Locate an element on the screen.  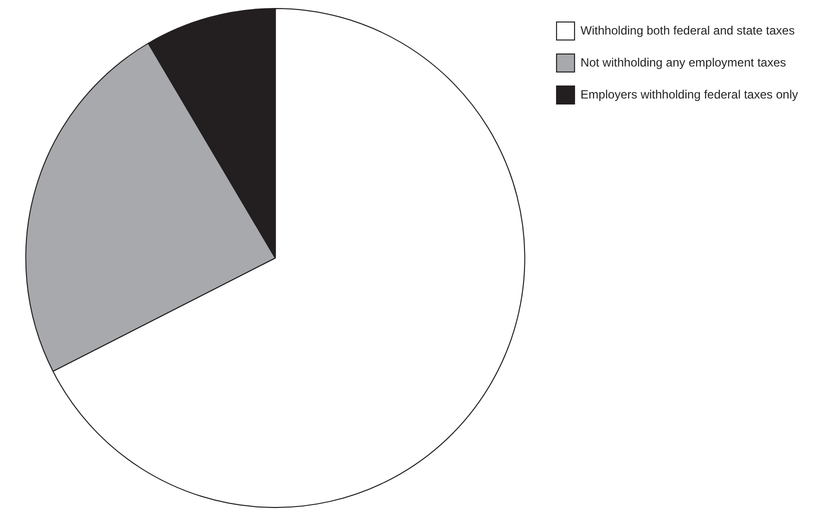
legend-label: Employers withholding federal taxes only is located at coordinates (689, 94).